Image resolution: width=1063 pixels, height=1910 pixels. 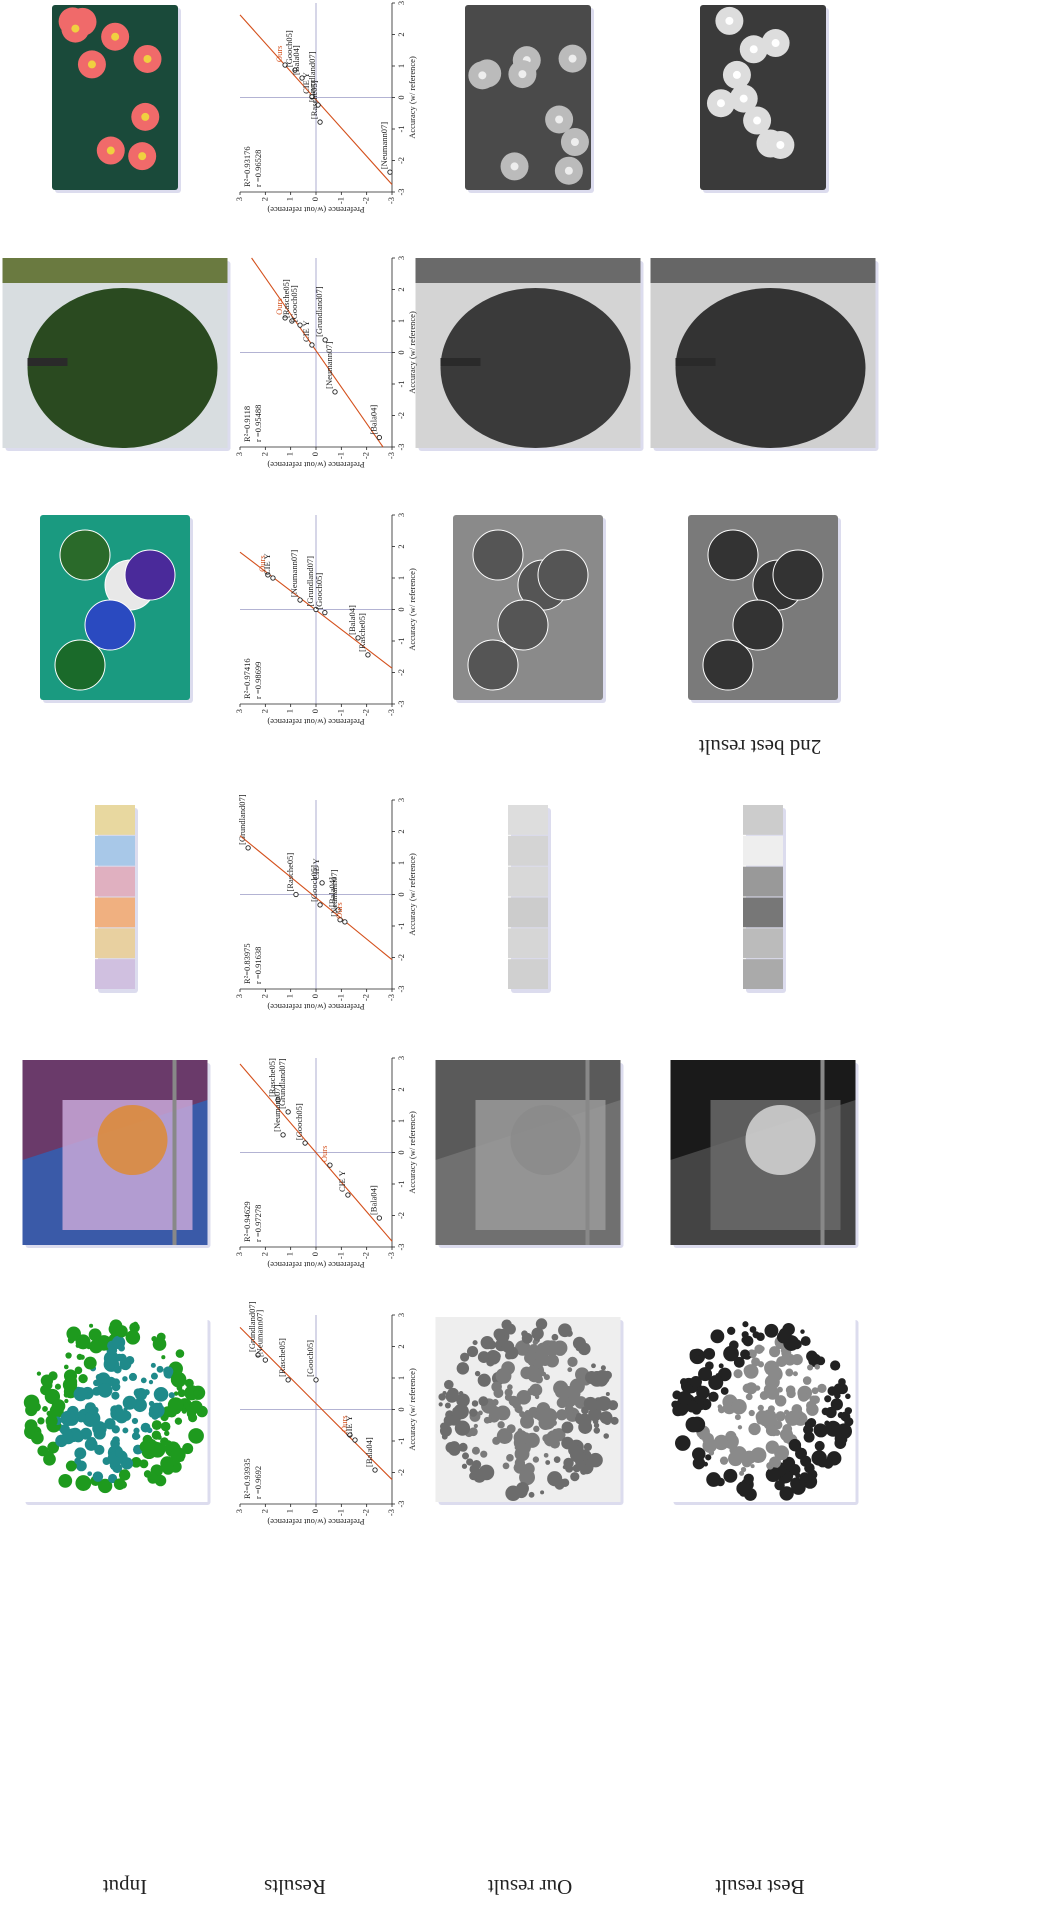 What do you see at coordinates (760, 747) in the screenshot?
I see `second-best-label: 2nd best result` at bounding box center [760, 747].